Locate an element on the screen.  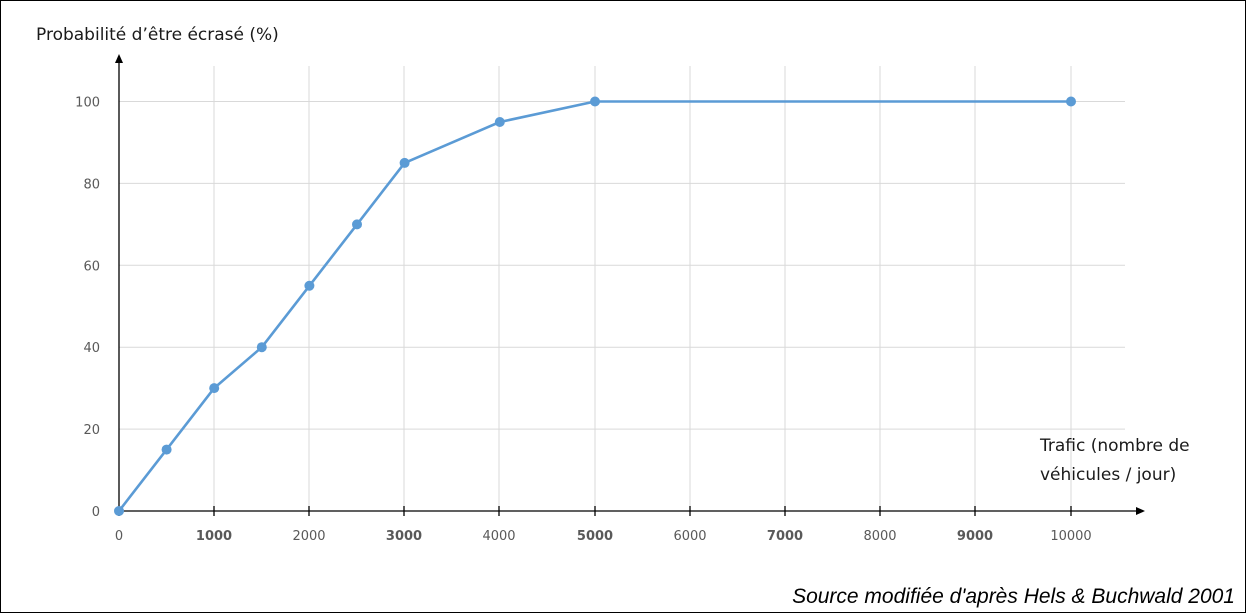
x-tick-label: 6000 is located at coordinates (689, 536).